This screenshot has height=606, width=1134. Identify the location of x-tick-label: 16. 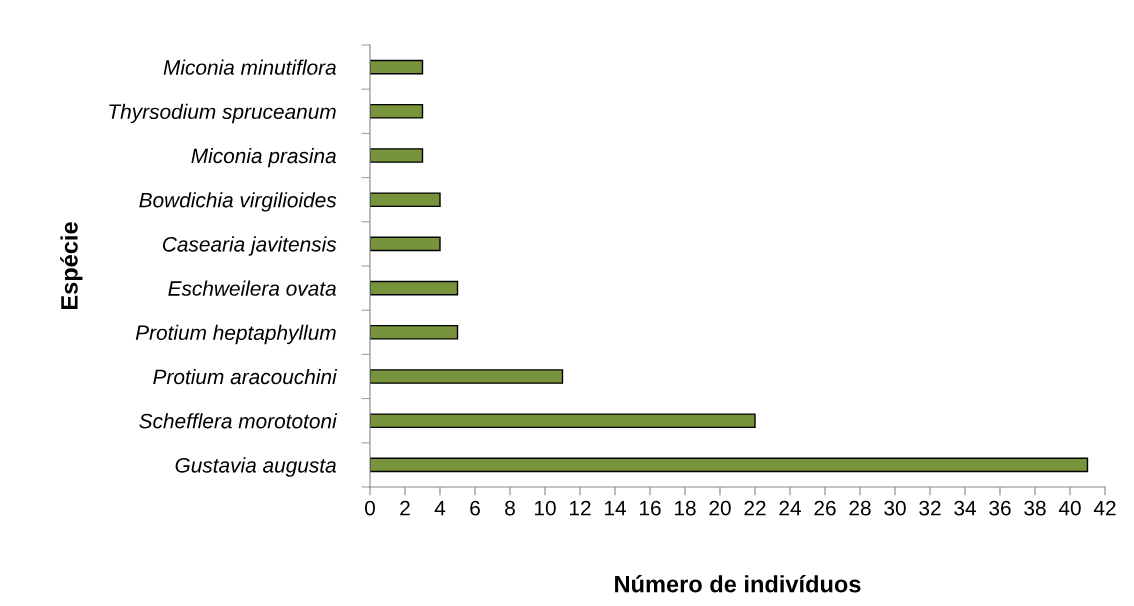
(650, 508).